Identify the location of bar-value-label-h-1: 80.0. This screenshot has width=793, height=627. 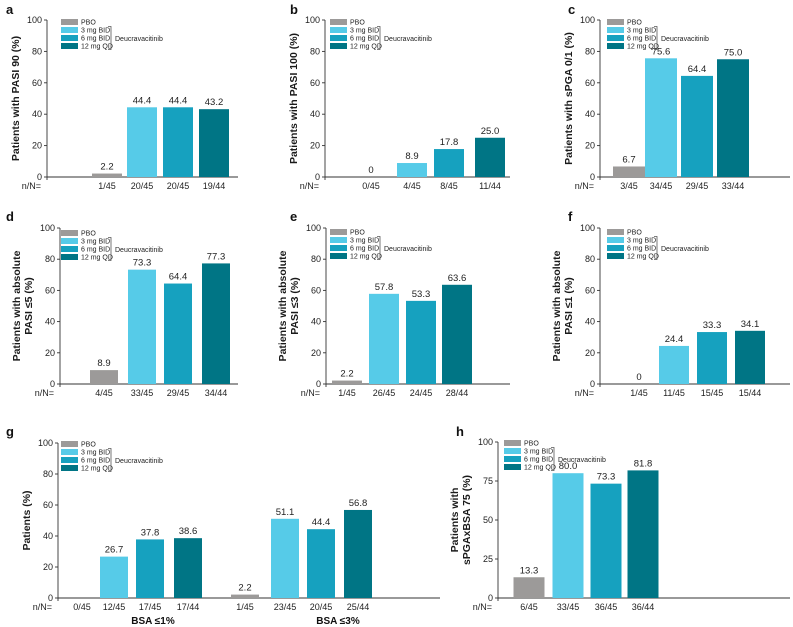
(568, 466).